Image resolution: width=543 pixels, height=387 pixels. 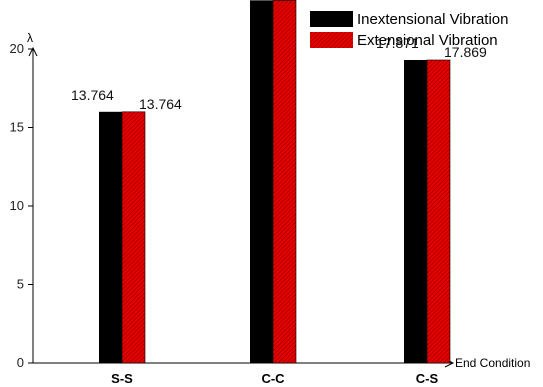 What do you see at coordinates (160, 104) in the screenshot?
I see `data-label-extensional: 13.764` at bounding box center [160, 104].